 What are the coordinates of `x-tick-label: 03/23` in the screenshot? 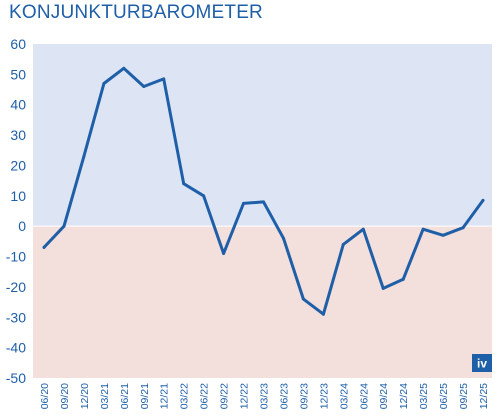 It's located at (265, 396).